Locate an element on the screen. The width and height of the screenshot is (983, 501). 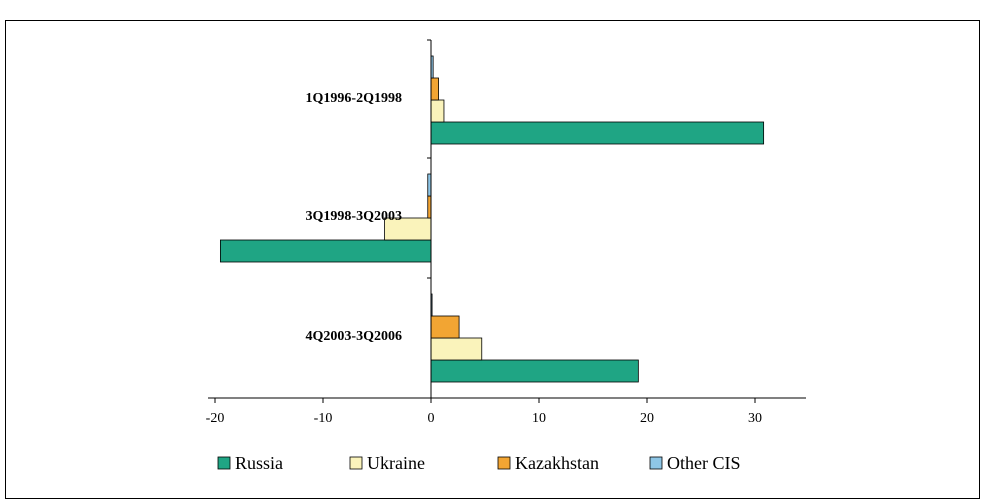
bar-russia-1q1996-2q1998 is located at coordinates (597, 133).